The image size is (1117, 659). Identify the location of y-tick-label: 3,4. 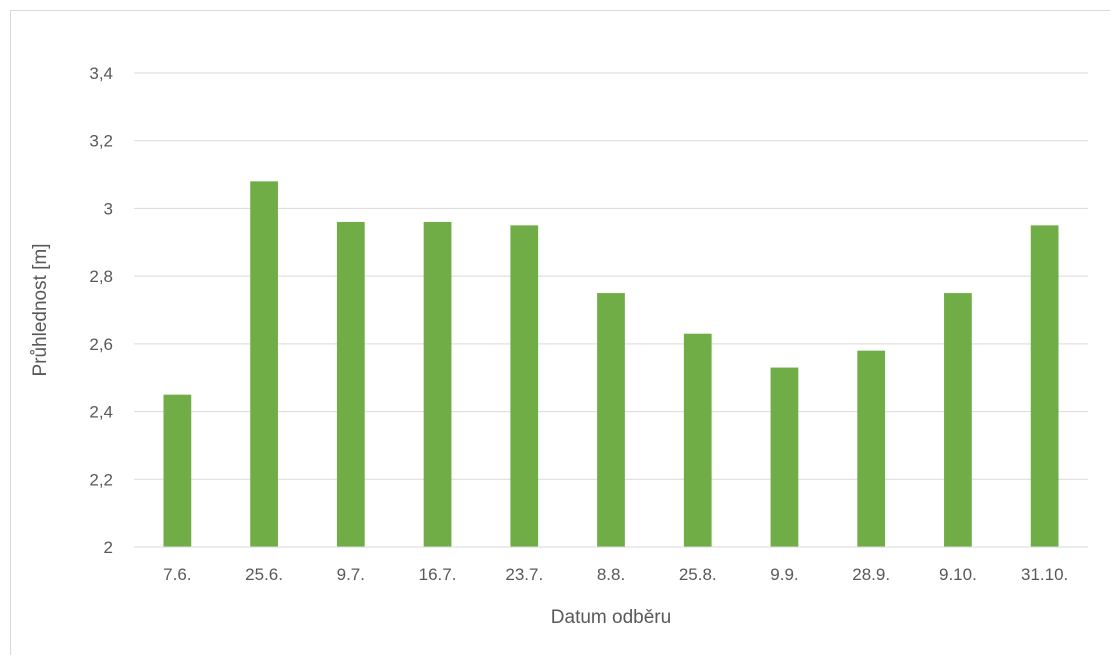
(101, 73).